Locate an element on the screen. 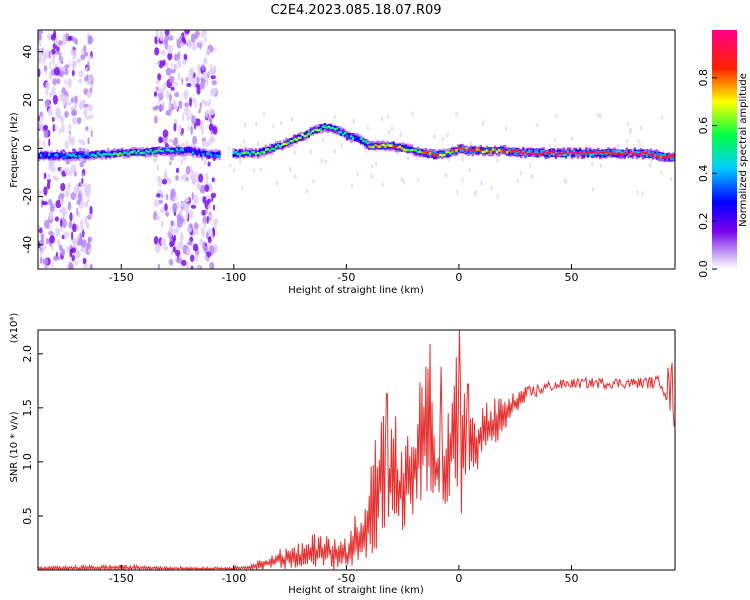  spectrogram-y-tick-label: -20 is located at coordinates (27, 197).